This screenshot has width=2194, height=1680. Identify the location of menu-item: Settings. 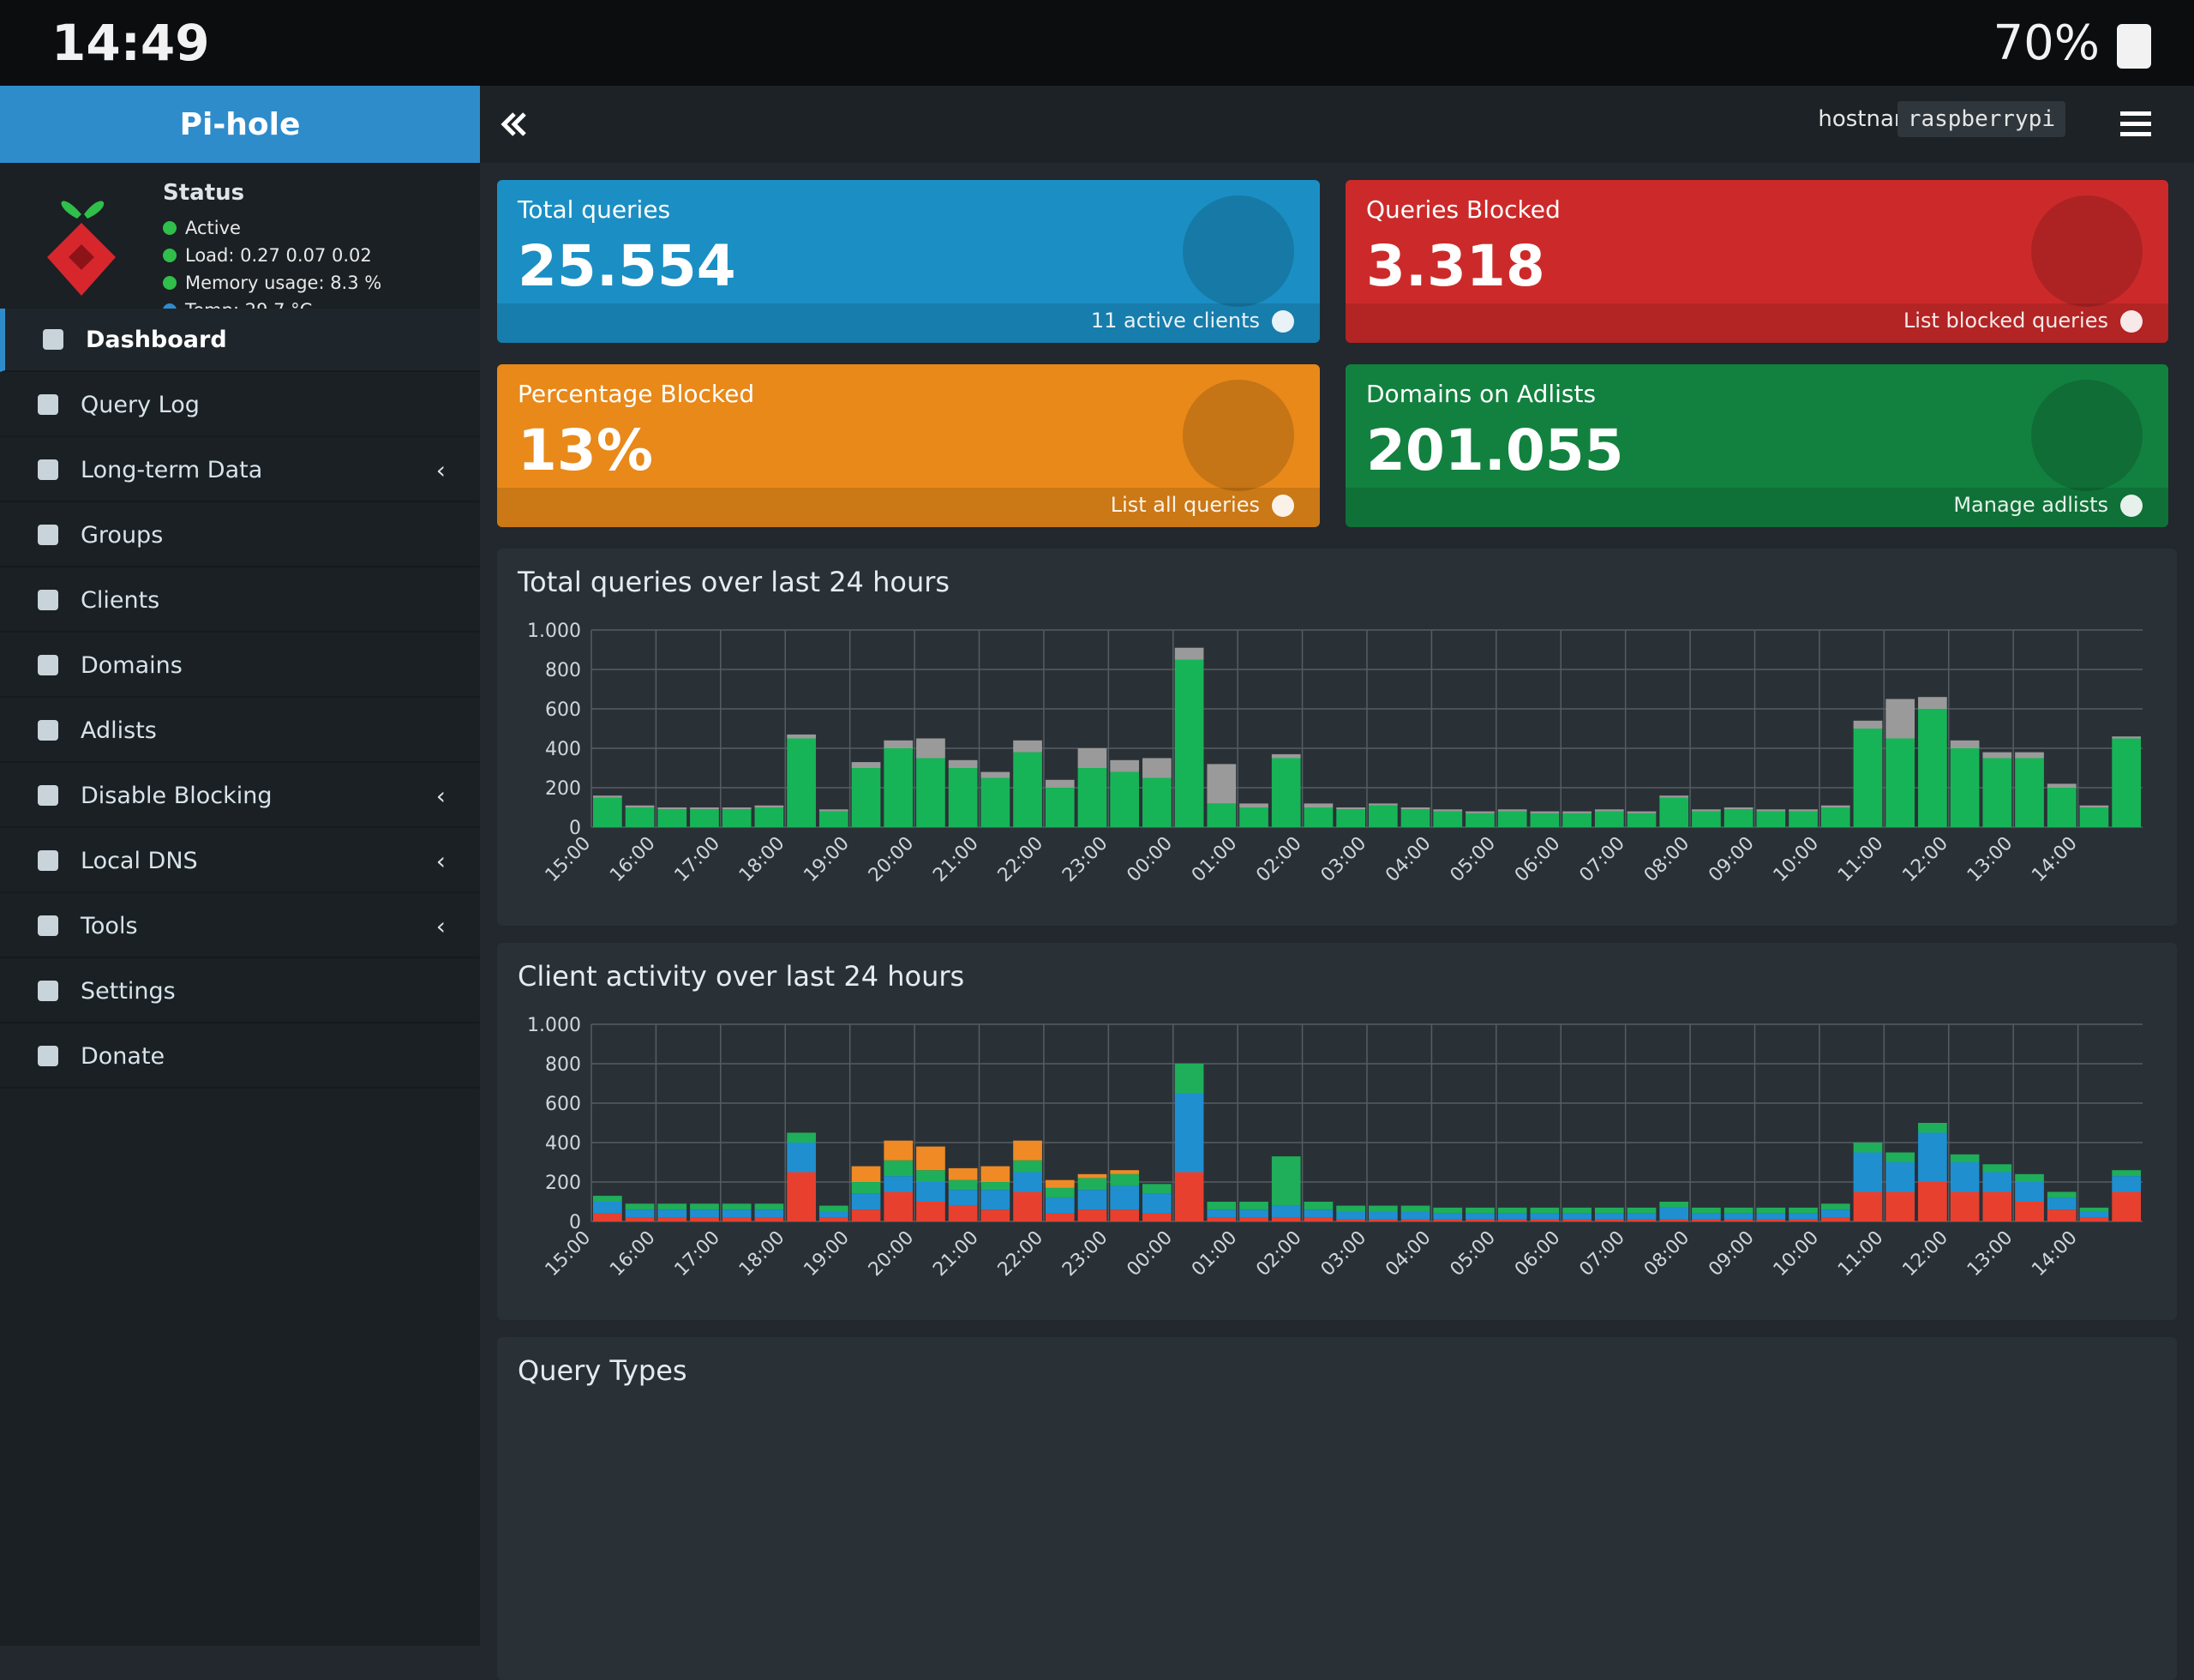
(240, 991).